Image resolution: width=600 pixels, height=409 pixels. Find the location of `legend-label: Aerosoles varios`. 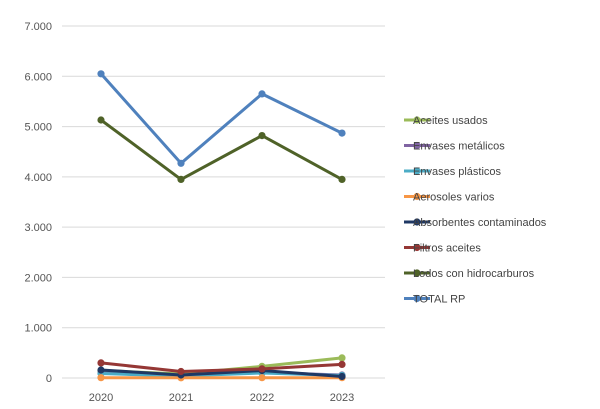

legend-label: Aerosoles varios is located at coordinates (454, 198).